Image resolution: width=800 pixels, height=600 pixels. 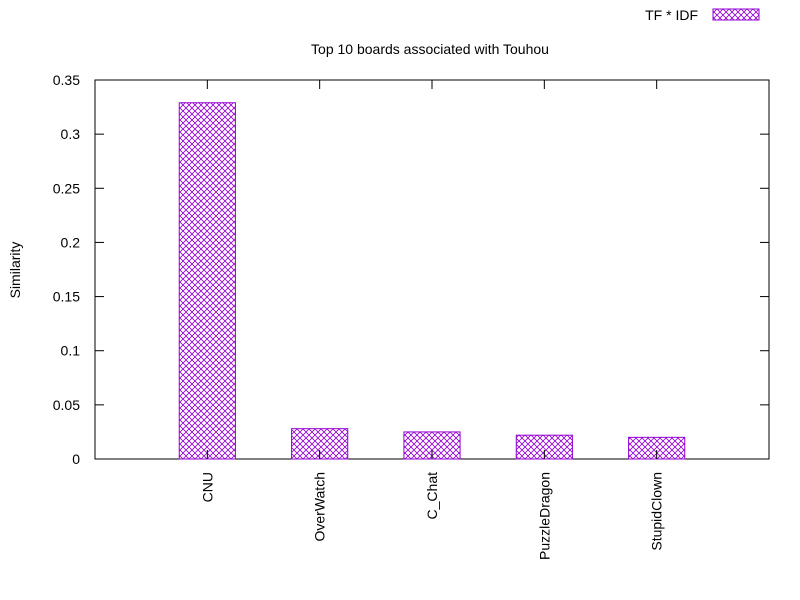 What do you see at coordinates (66, 188) in the screenshot?
I see `y-tick-label: 0.25` at bounding box center [66, 188].